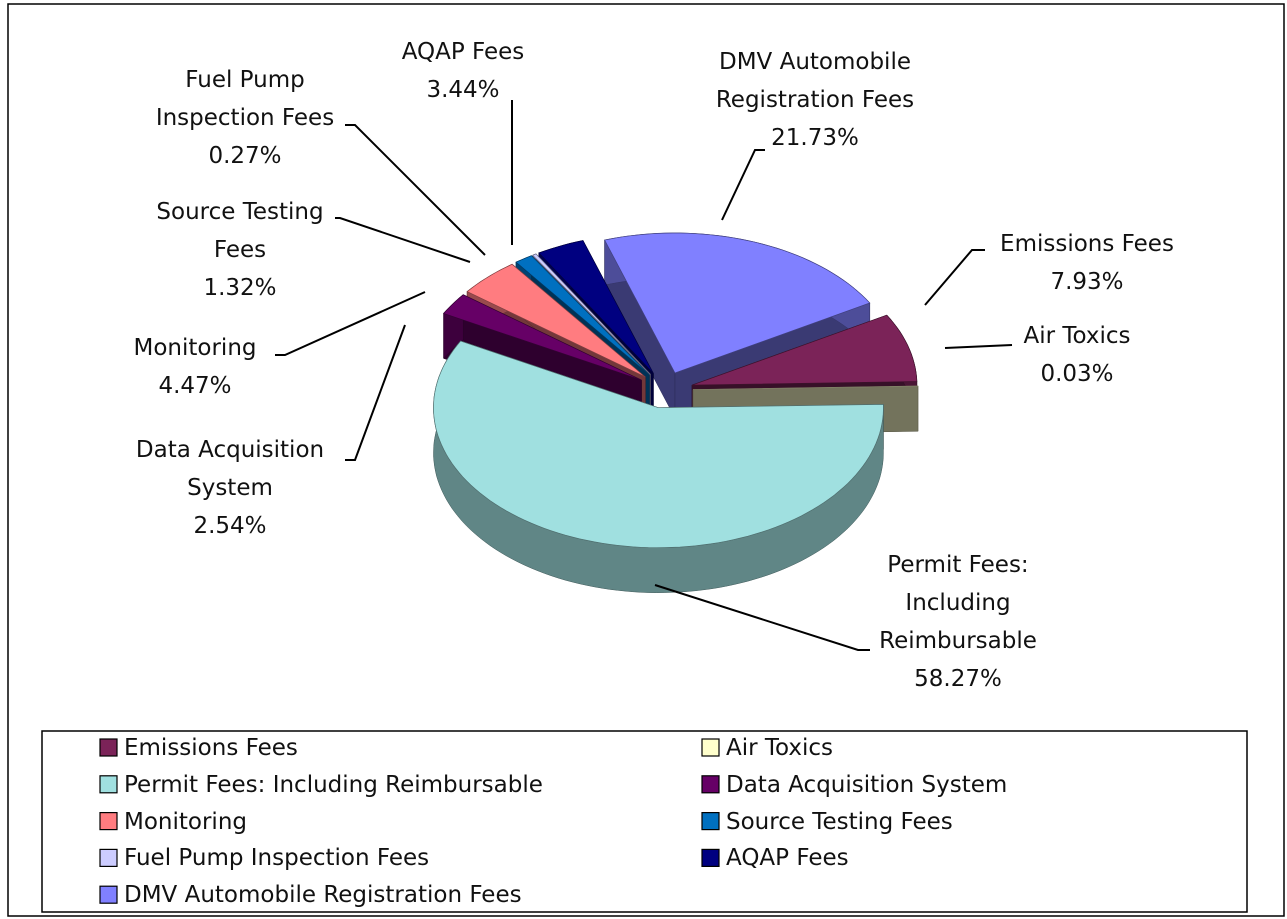  What do you see at coordinates (463, 90) in the screenshot?
I see `data-label-value: 3.44%` at bounding box center [463, 90].